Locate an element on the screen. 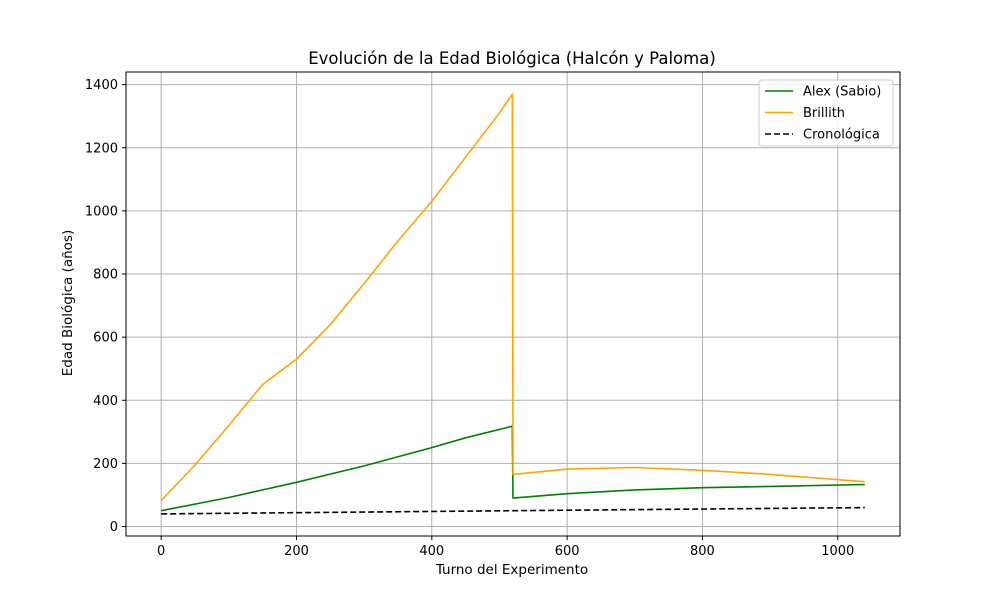 This screenshot has width=1000, height=600. y-tick-label: 600 is located at coordinates (105, 338).